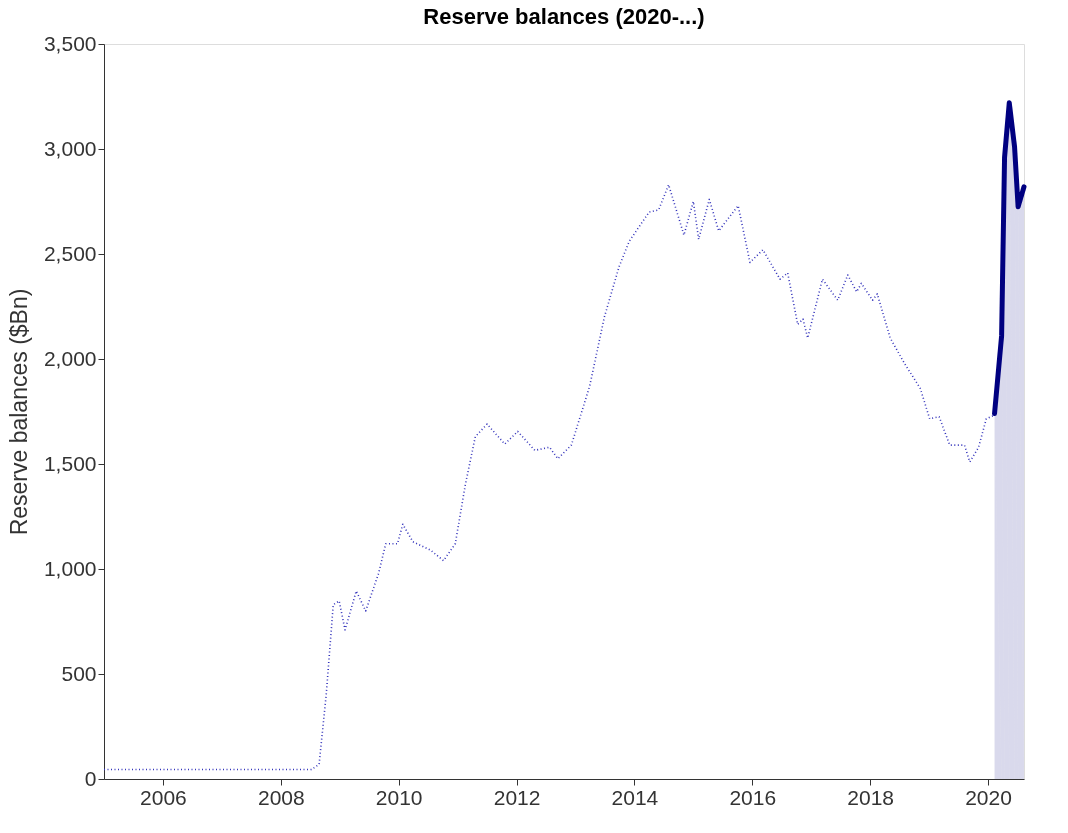  What do you see at coordinates (18, 412) in the screenshot?
I see `y-axis-title: Reserve balances ($Bn)` at bounding box center [18, 412].